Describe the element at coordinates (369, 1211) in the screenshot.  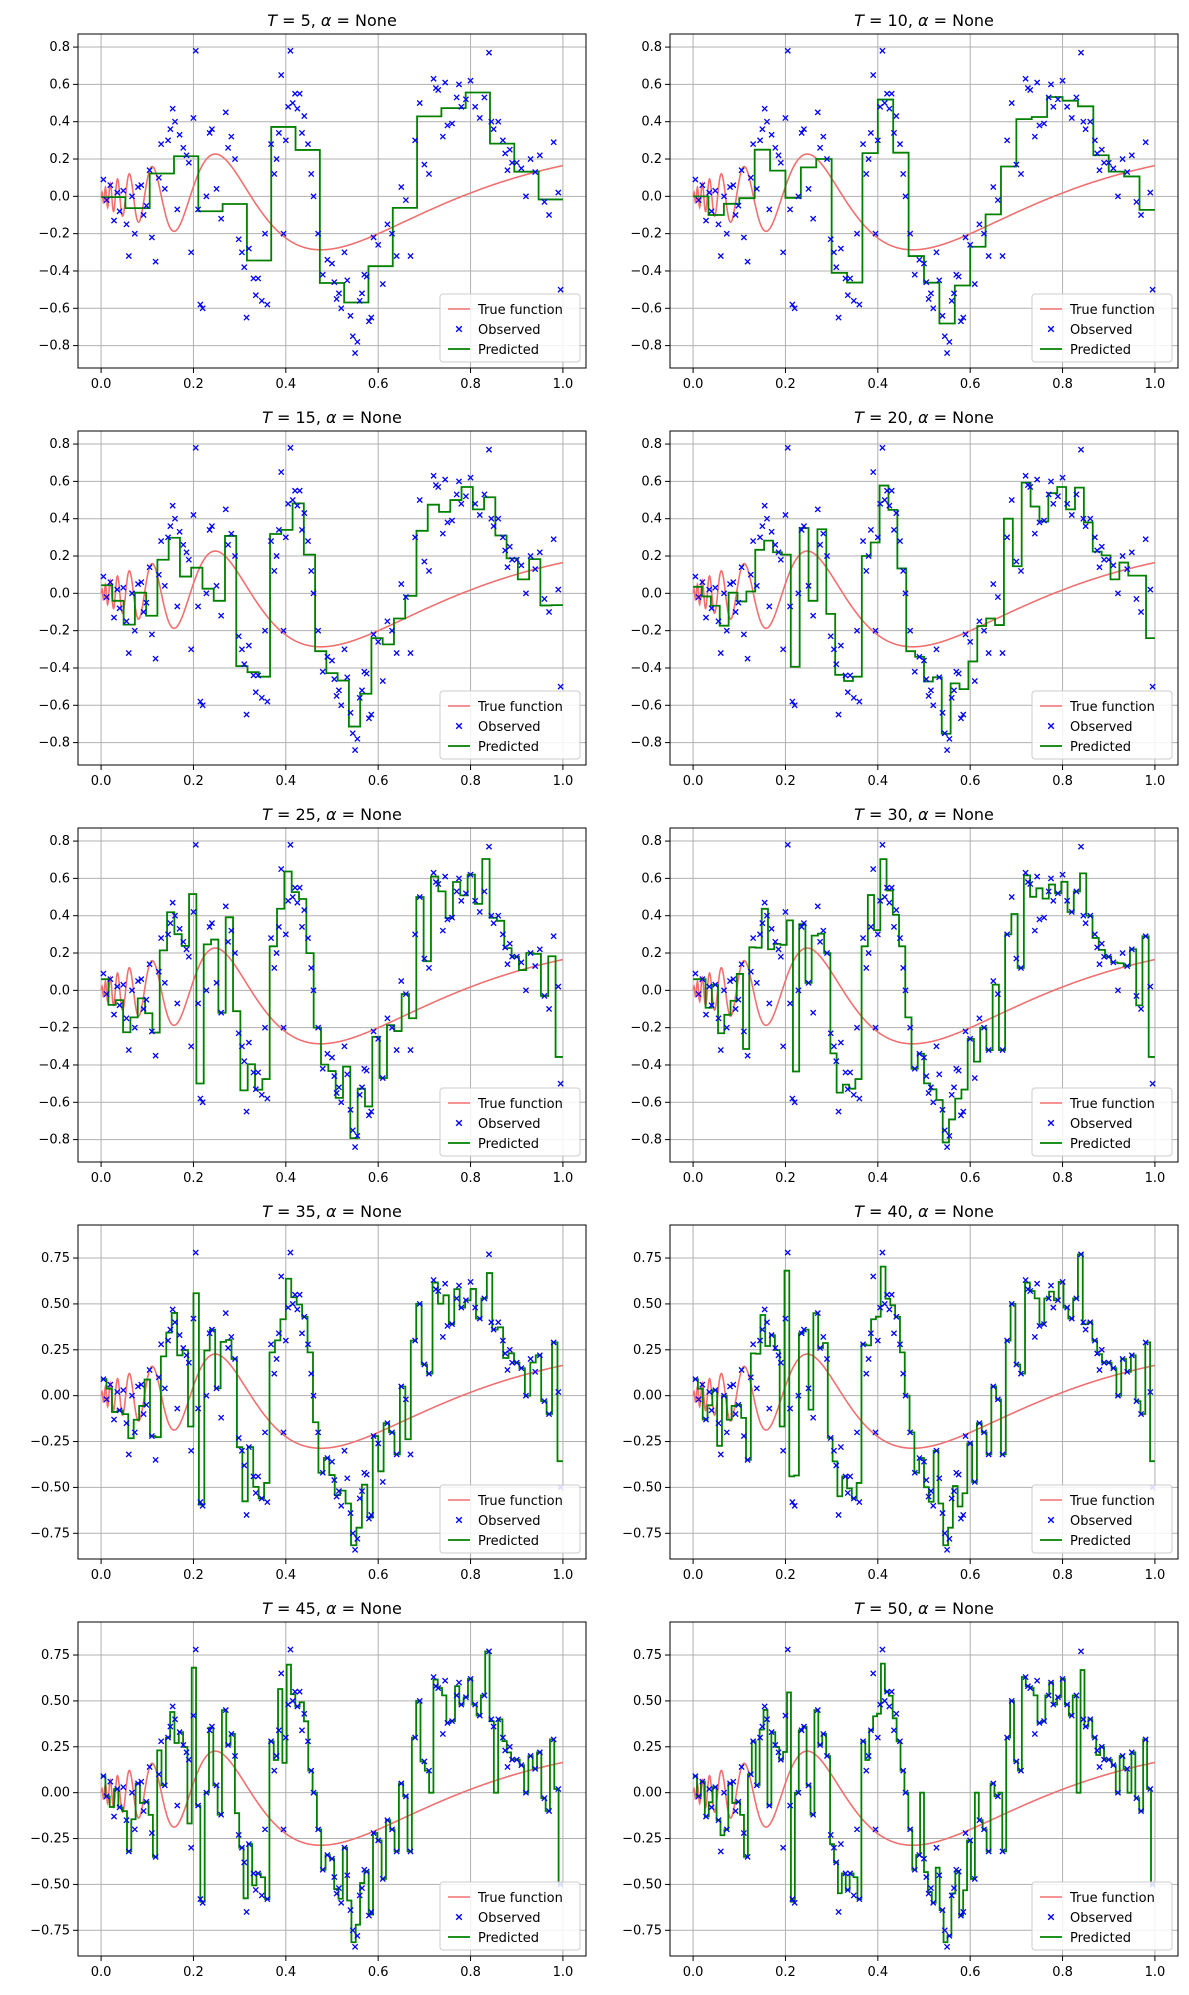
I see `title-alpha-value: = None` at that location.